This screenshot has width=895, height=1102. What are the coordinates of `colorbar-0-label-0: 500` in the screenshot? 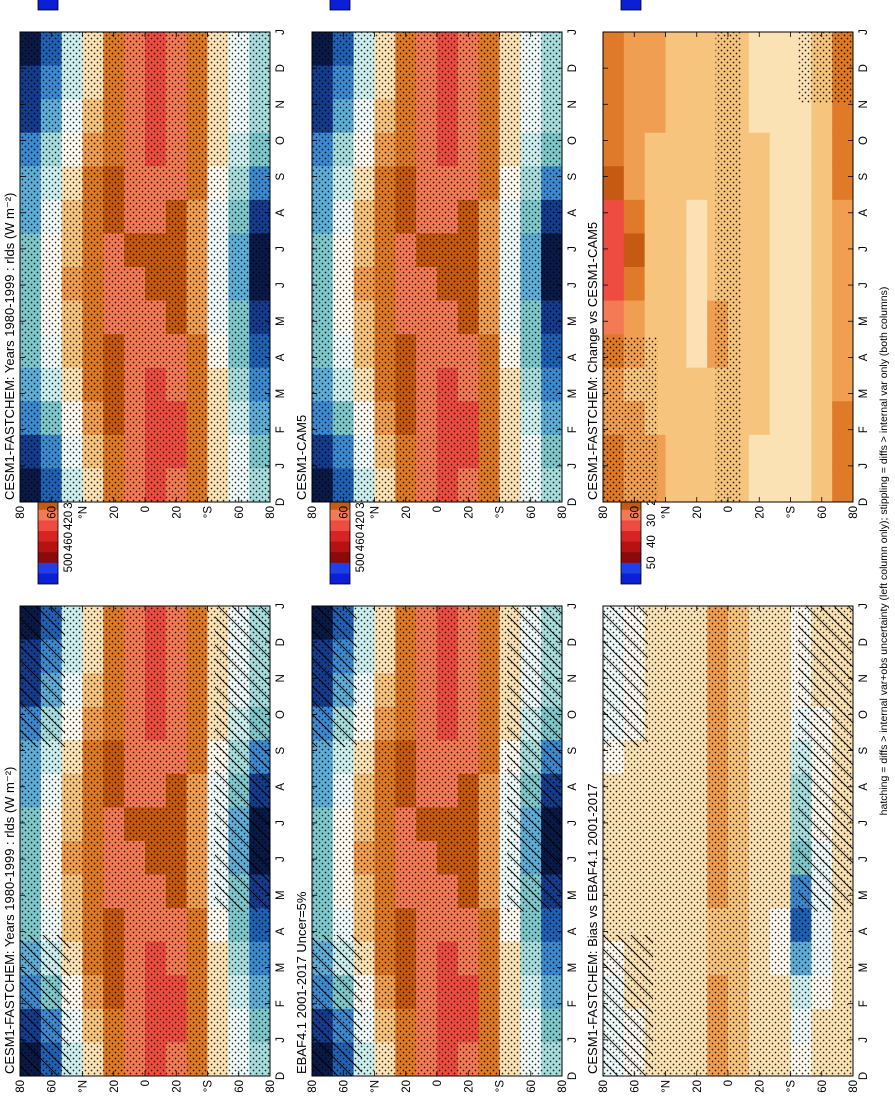 It's located at (69, 562).